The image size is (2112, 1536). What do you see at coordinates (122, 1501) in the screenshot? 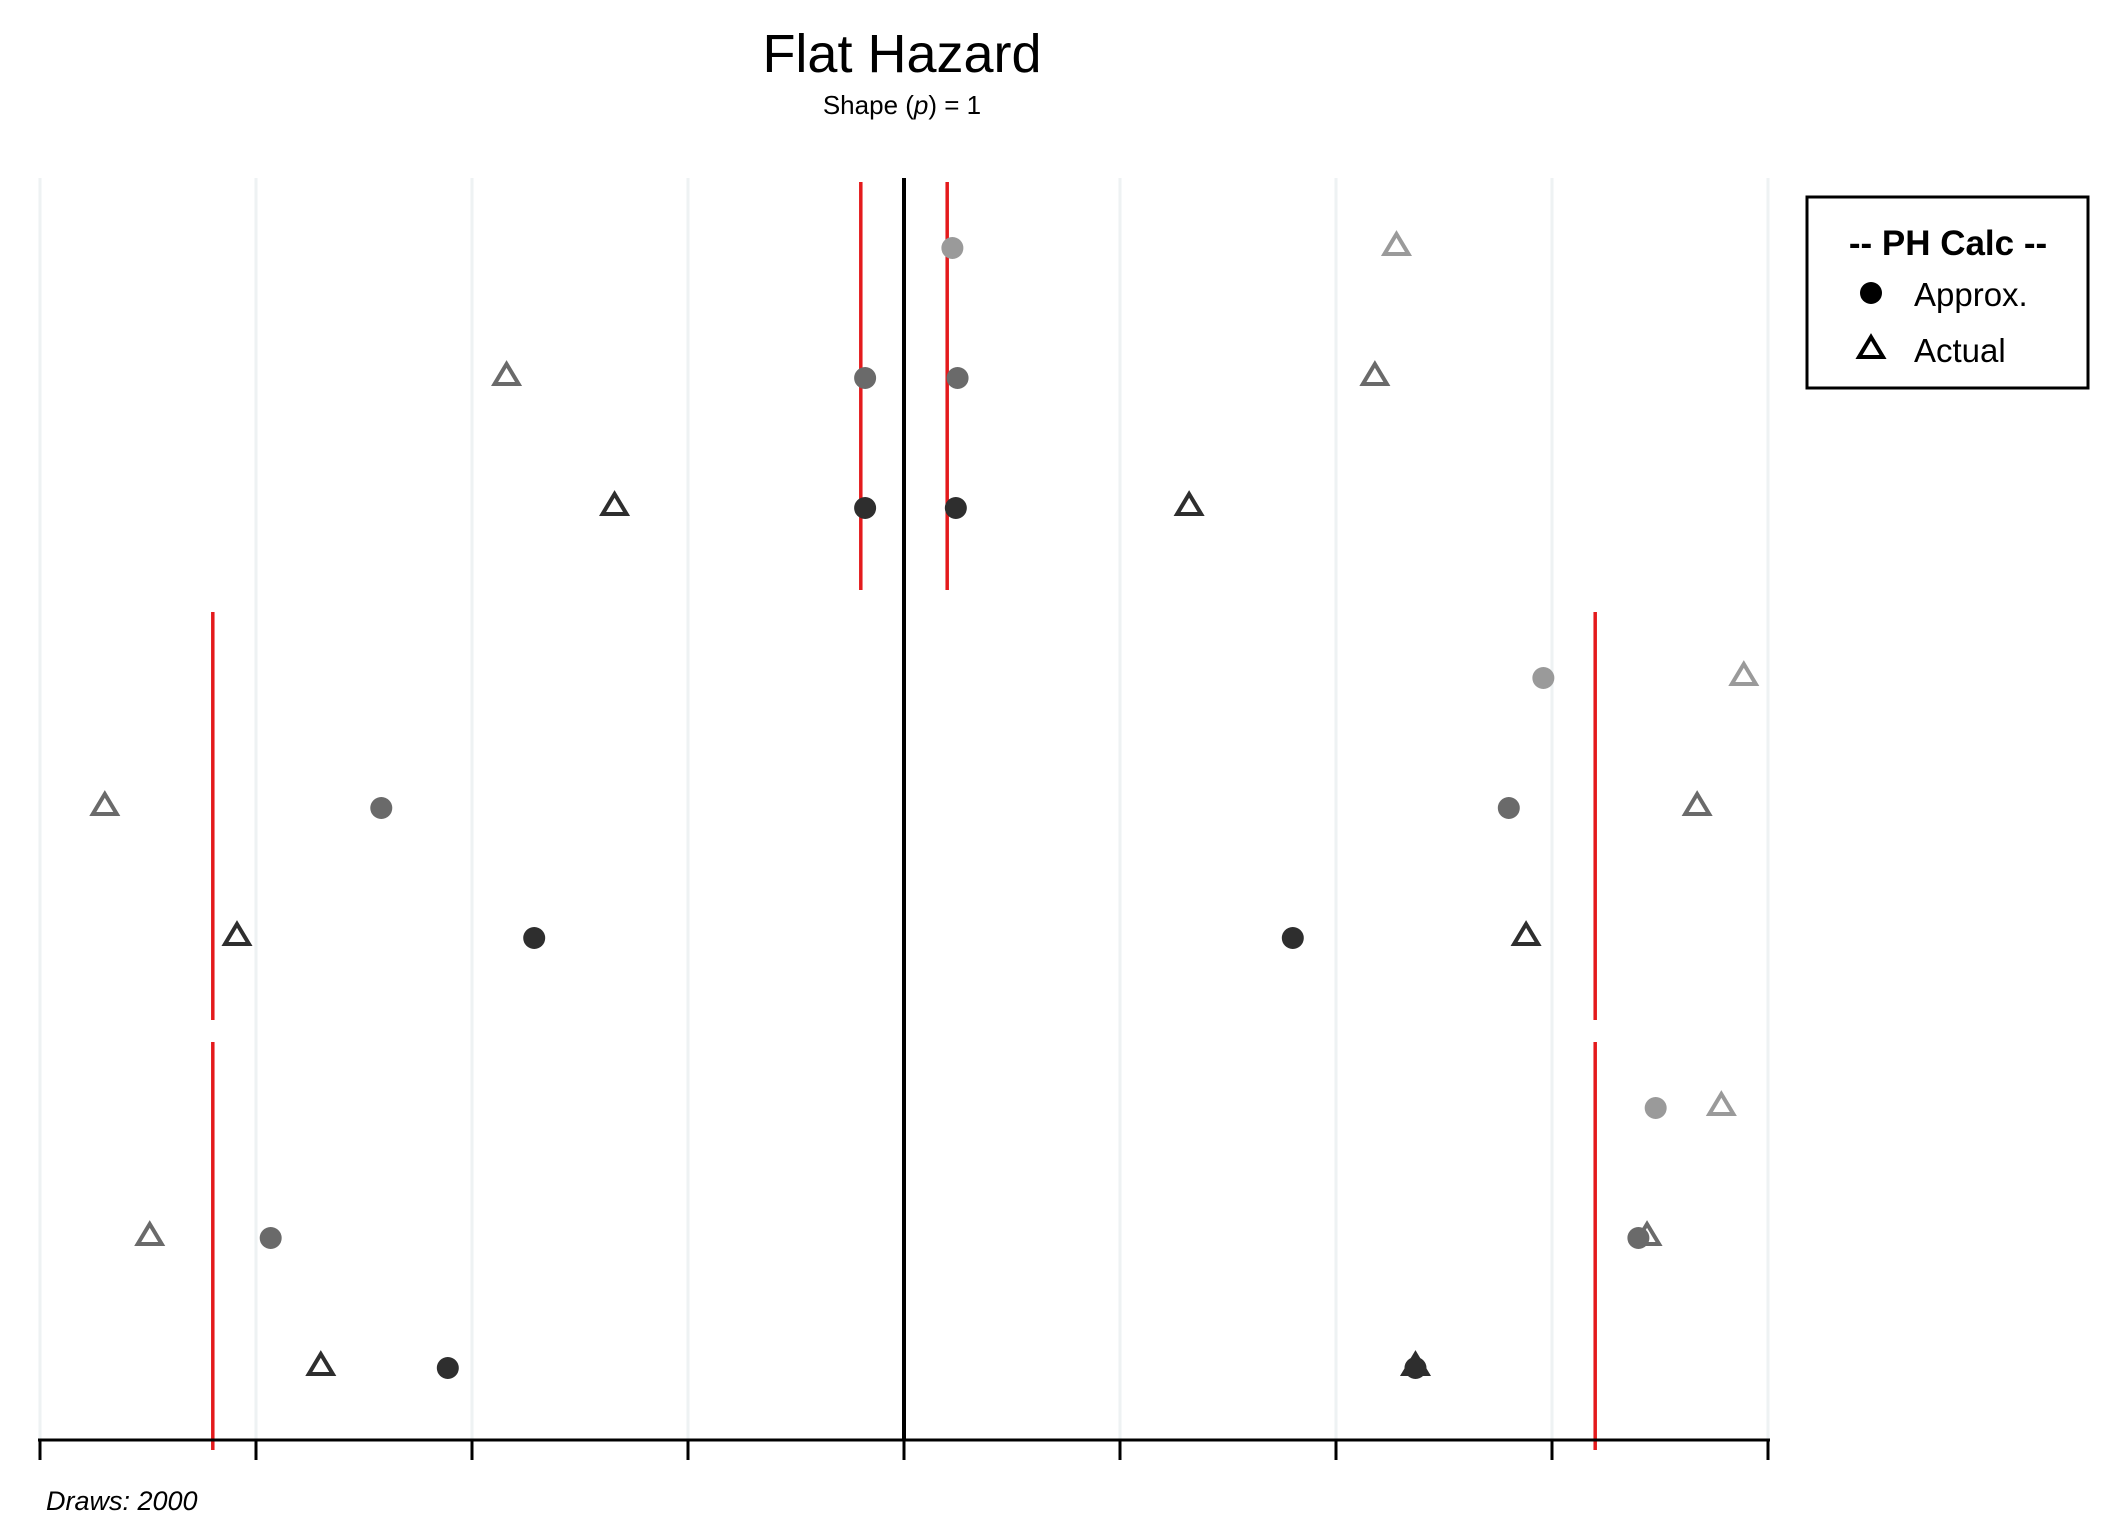
I see `chart-caption: Draws: 2000` at bounding box center [122, 1501].